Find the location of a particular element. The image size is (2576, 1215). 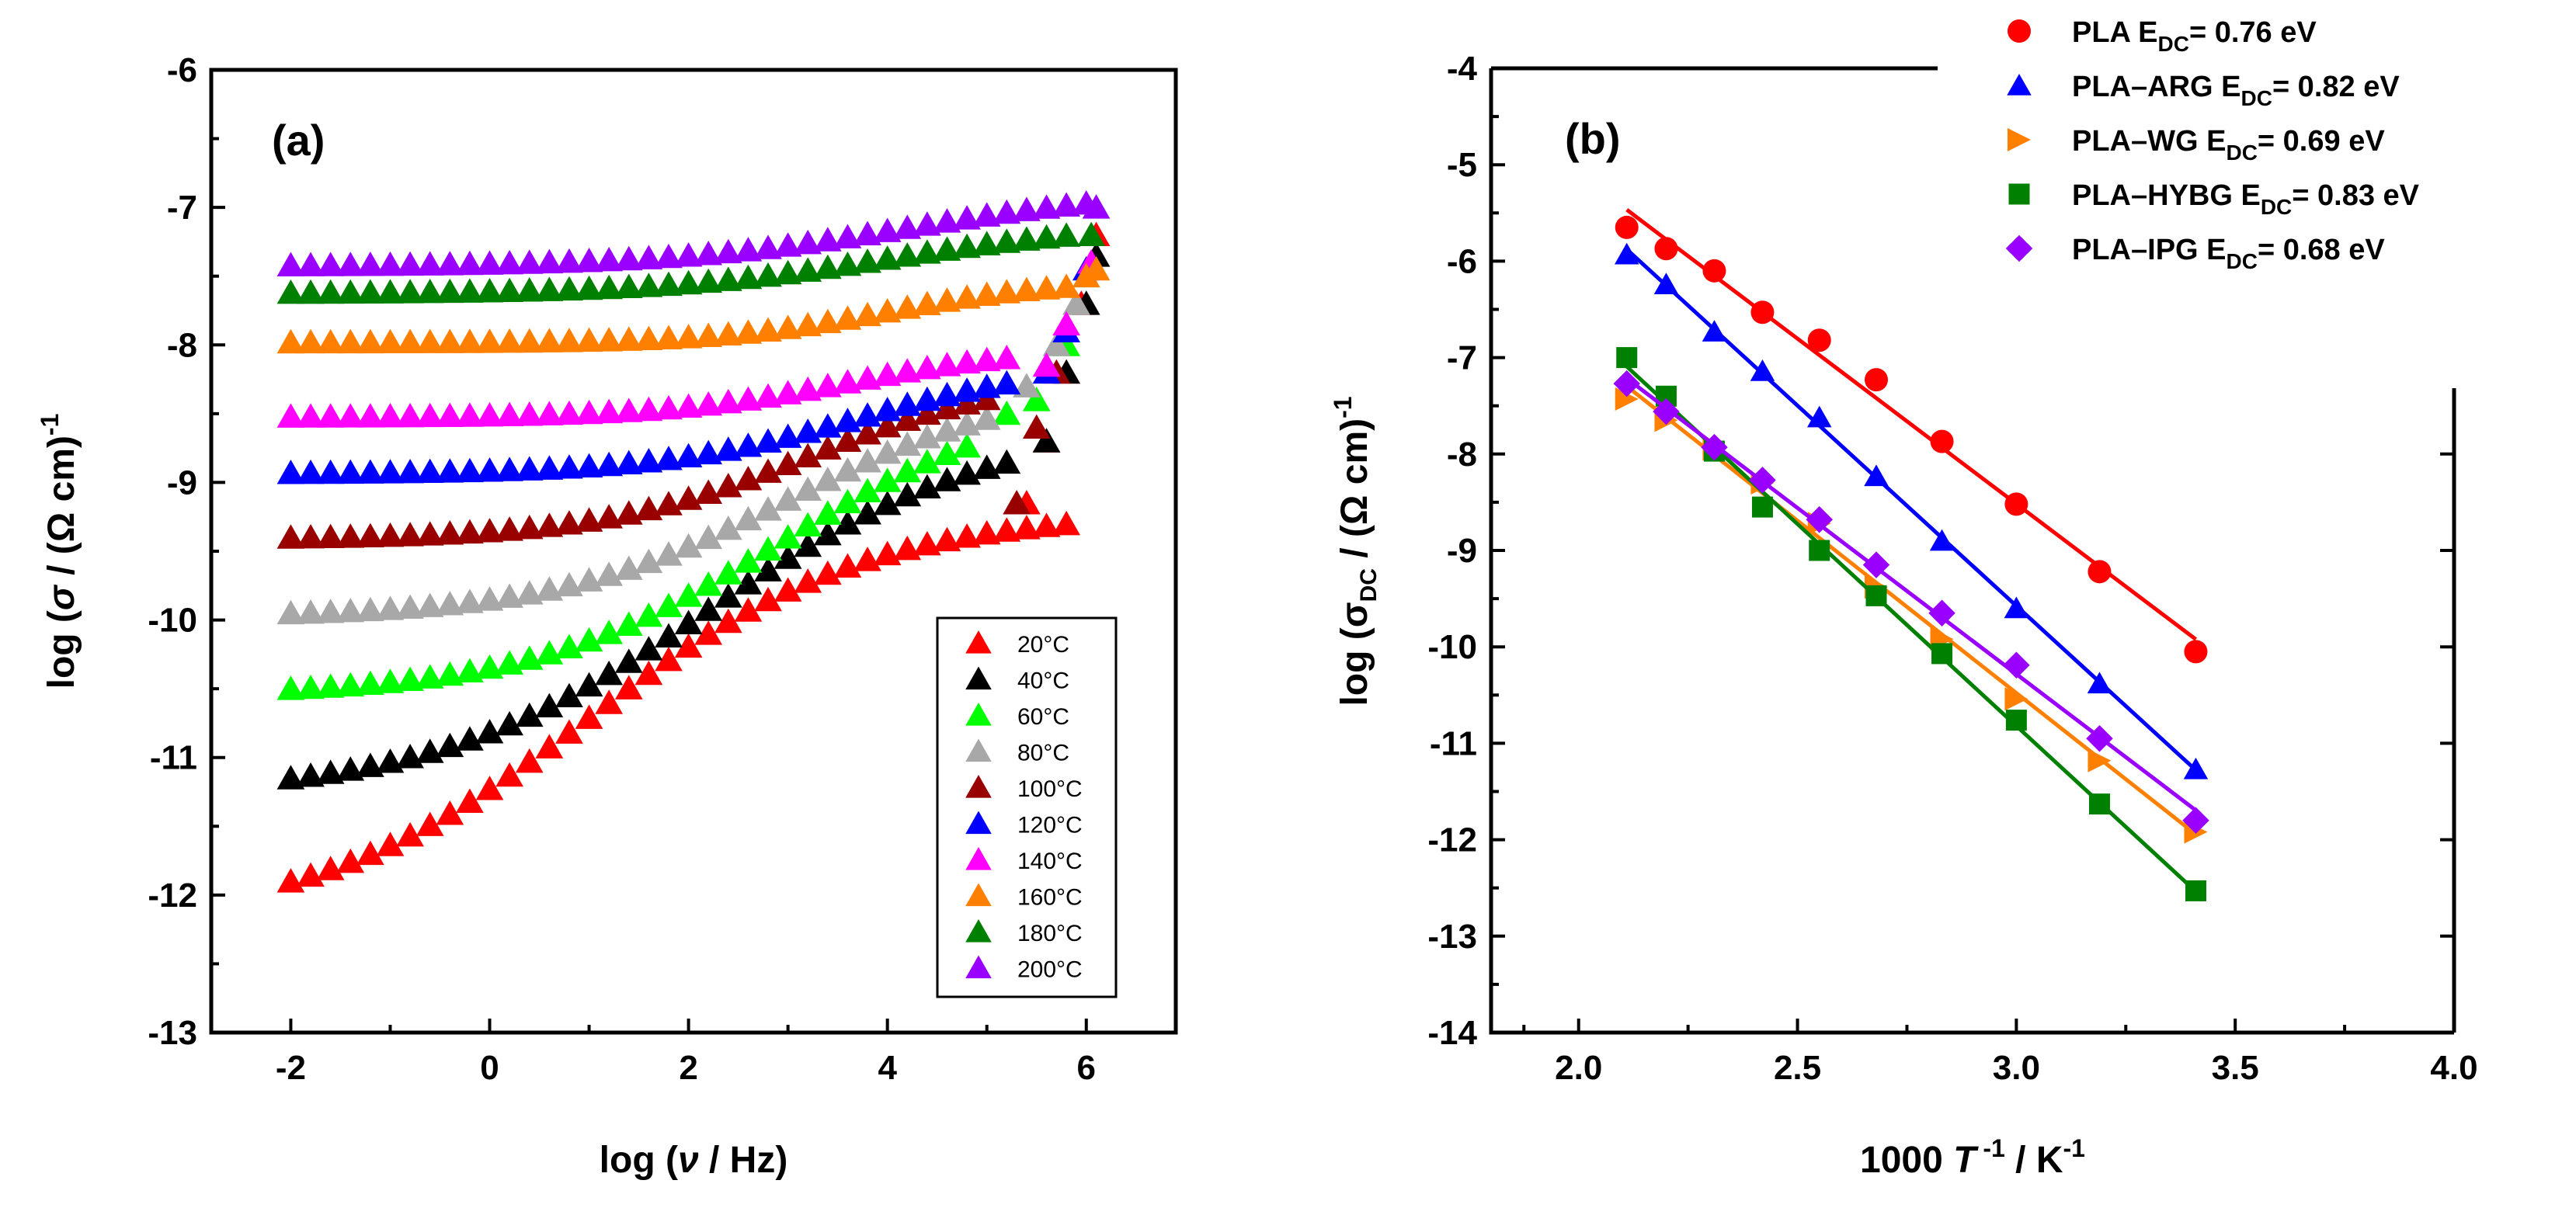

panel-a-y-ticks: -13 -12 -11 -10 -9 -8 -7 -6 is located at coordinates (186, 551).